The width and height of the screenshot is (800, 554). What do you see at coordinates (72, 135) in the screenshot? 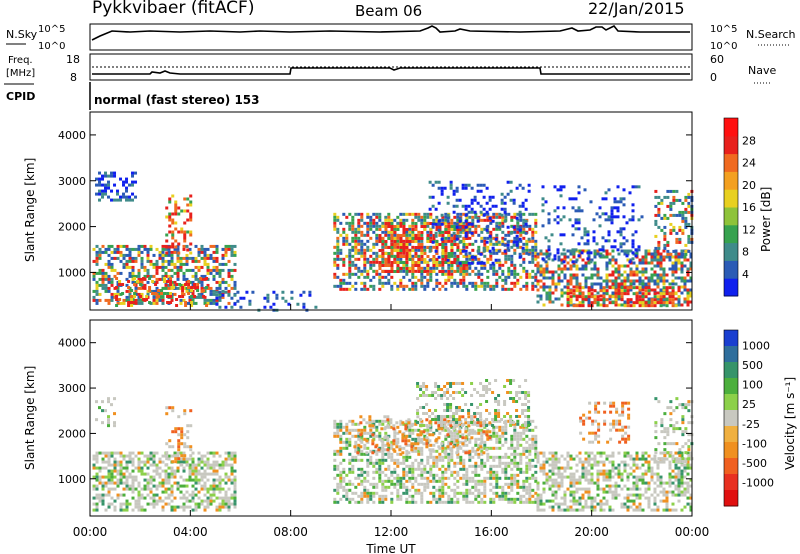
I see `ytick-label: 4000` at bounding box center [72, 135].